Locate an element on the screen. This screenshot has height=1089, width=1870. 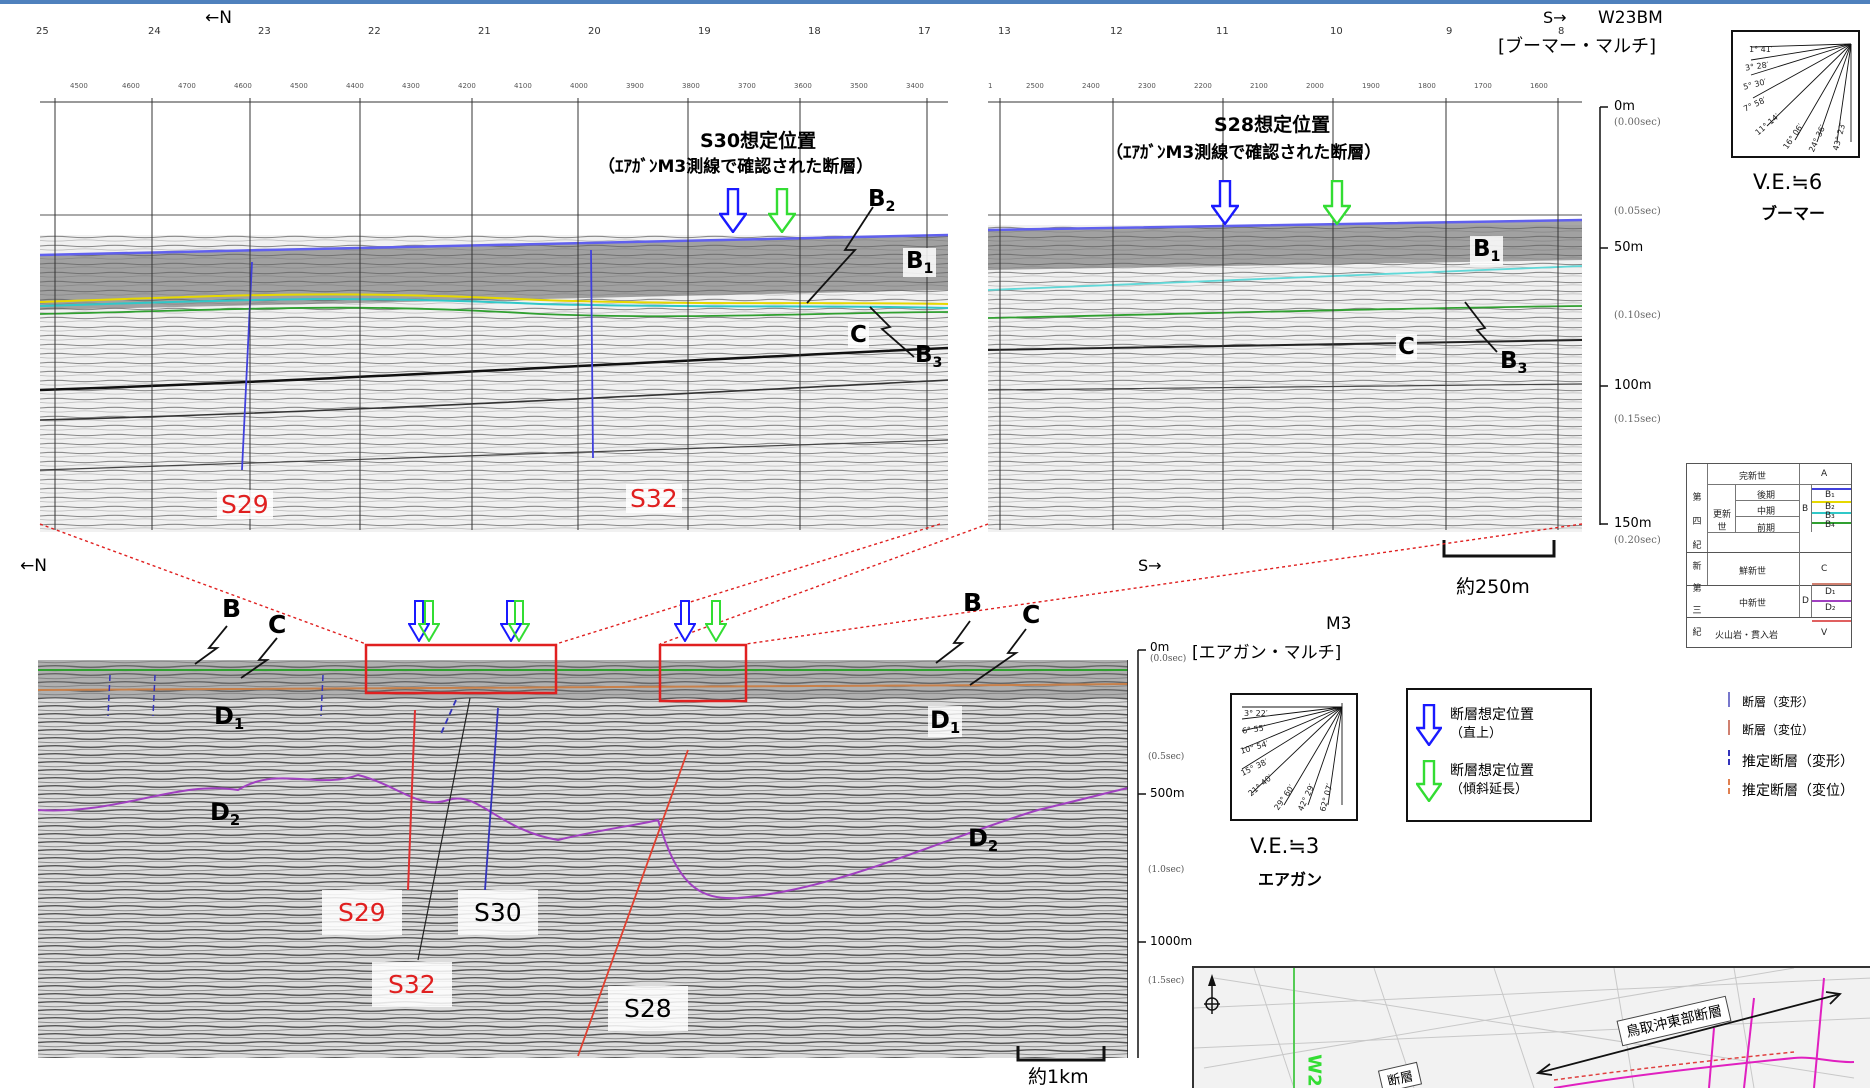
cdp-number: 4500 is located at coordinates (79, 86).